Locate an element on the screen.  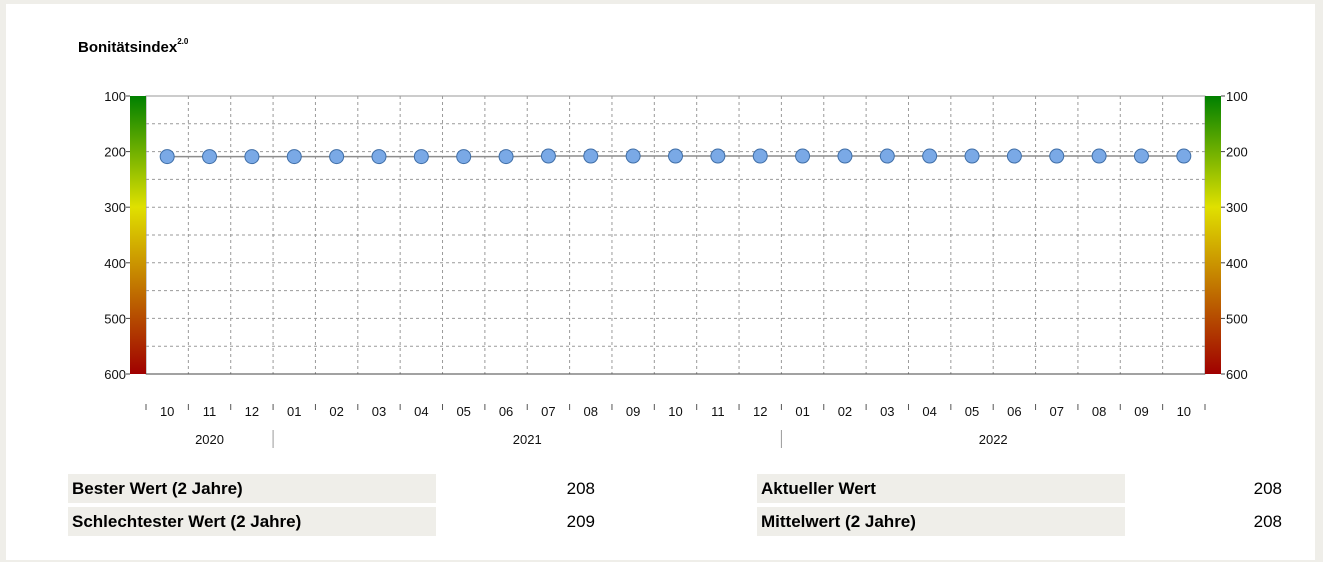
y-tick-label-left: 600 is located at coordinates (115, 374).